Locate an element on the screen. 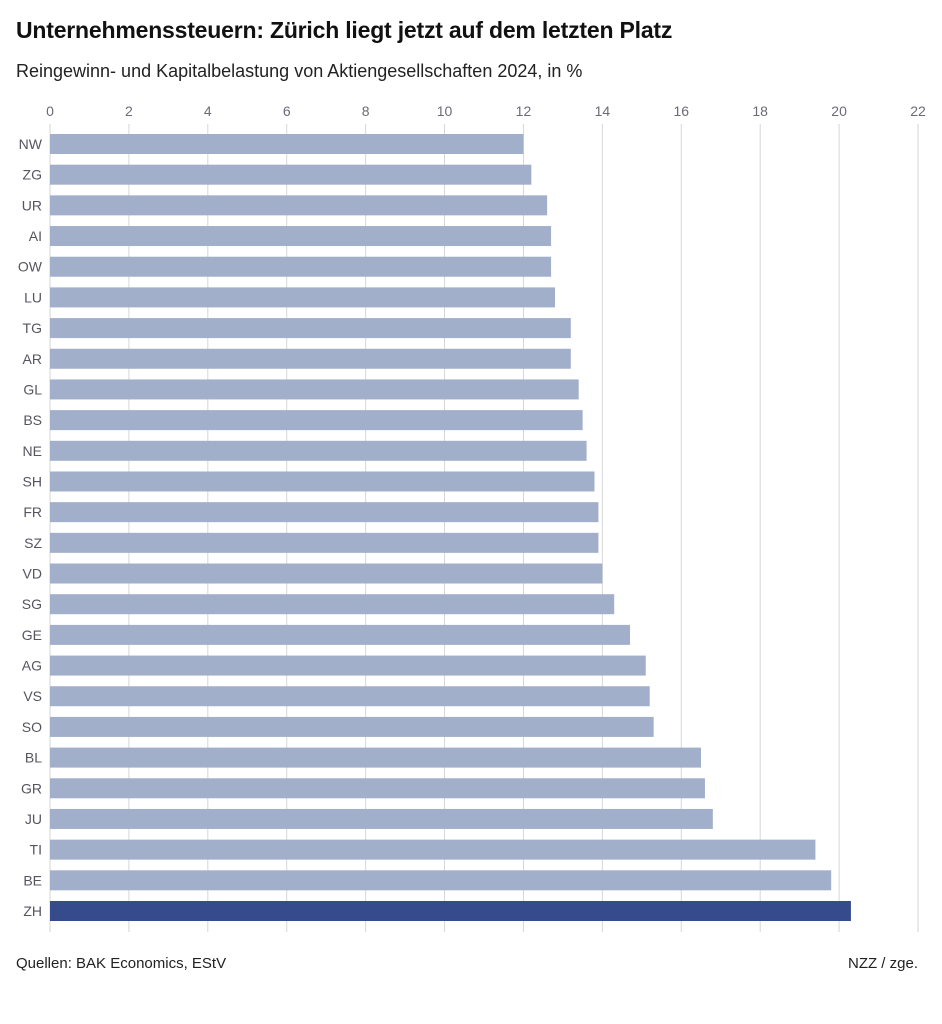 The height and width of the screenshot is (1024, 942). bar-tg is located at coordinates (310, 328).